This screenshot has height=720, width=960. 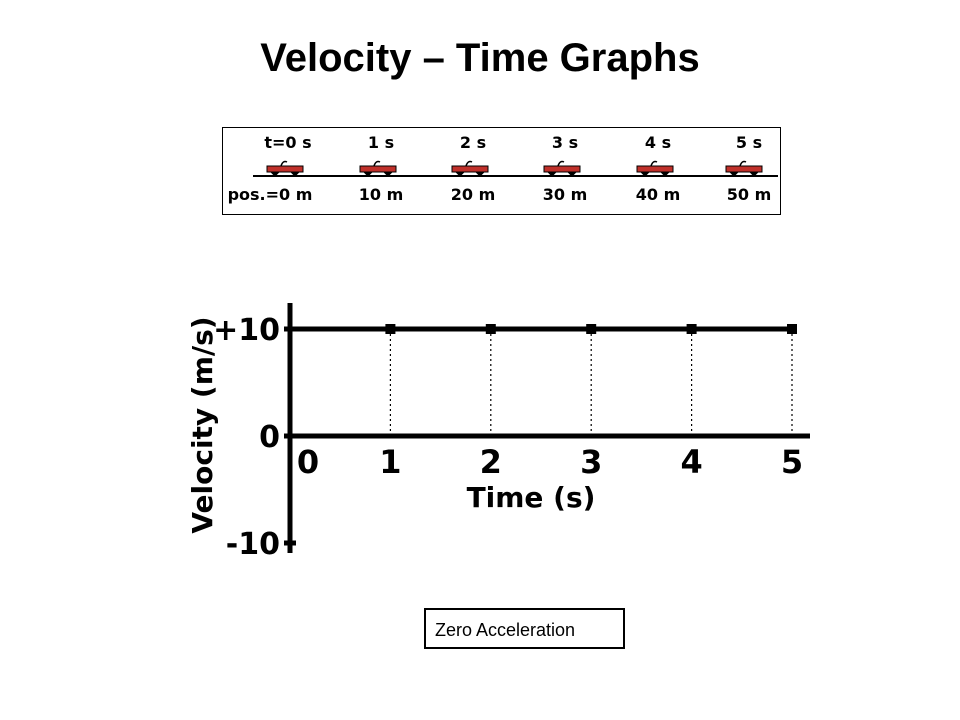 What do you see at coordinates (269, 437) in the screenshot?
I see `y-tick-label-1: 0` at bounding box center [269, 437].